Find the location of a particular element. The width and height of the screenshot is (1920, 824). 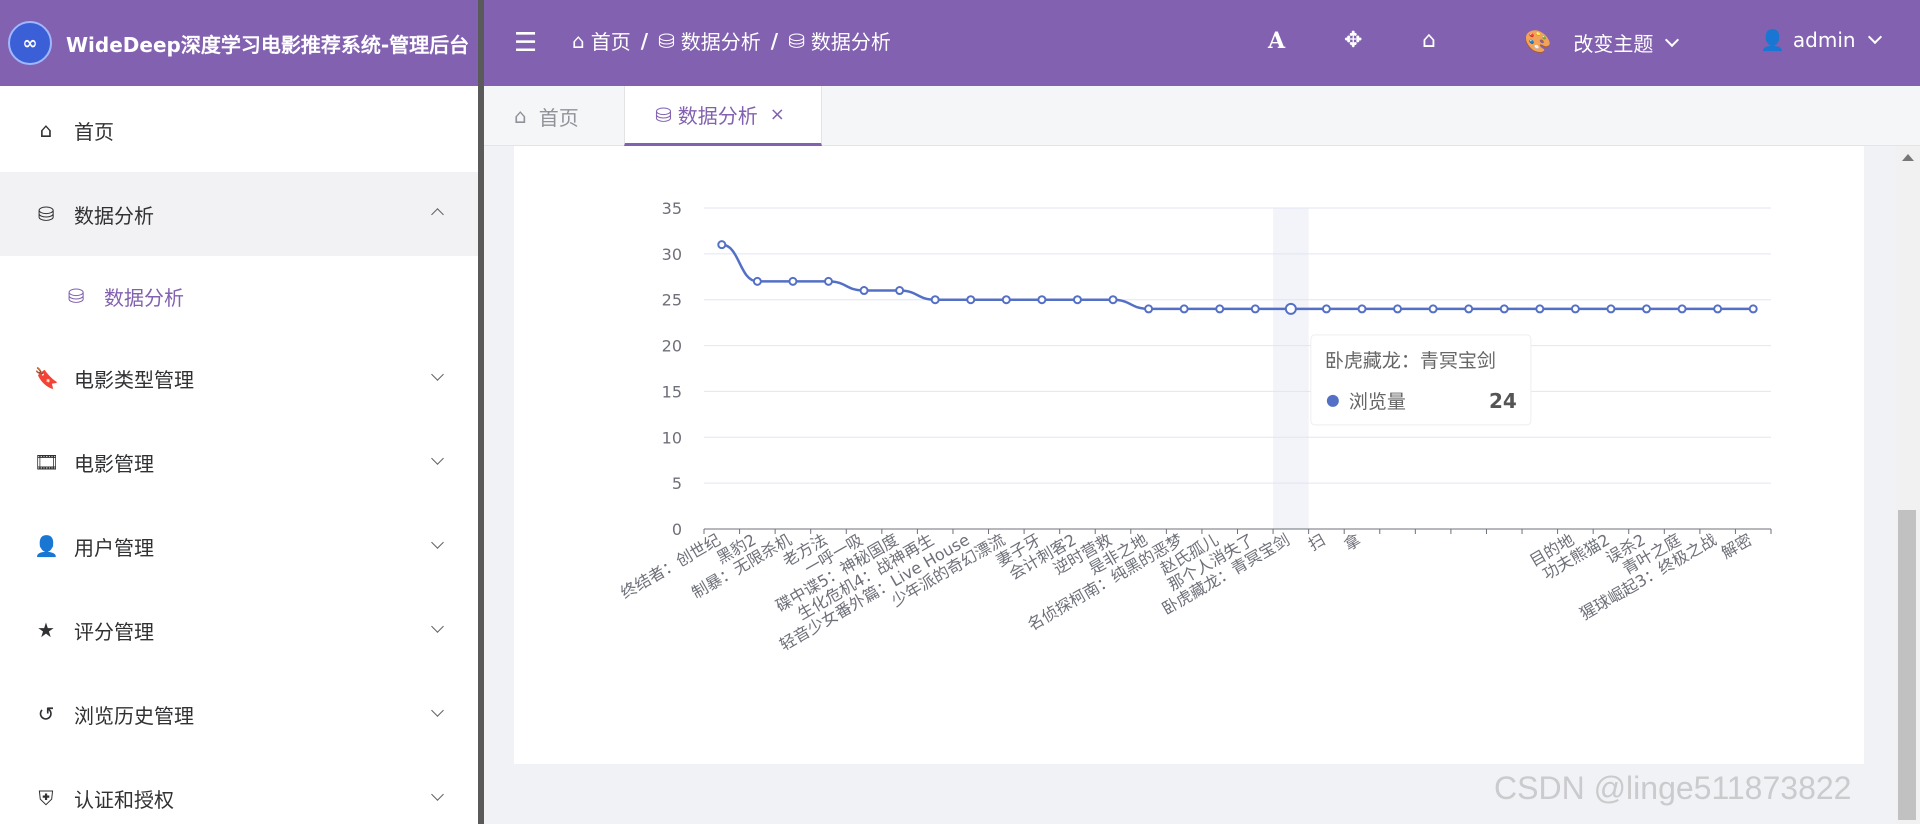

app-title: WideDeep深度学习电影推荐系统-管理后台 is located at coordinates (268, 44).